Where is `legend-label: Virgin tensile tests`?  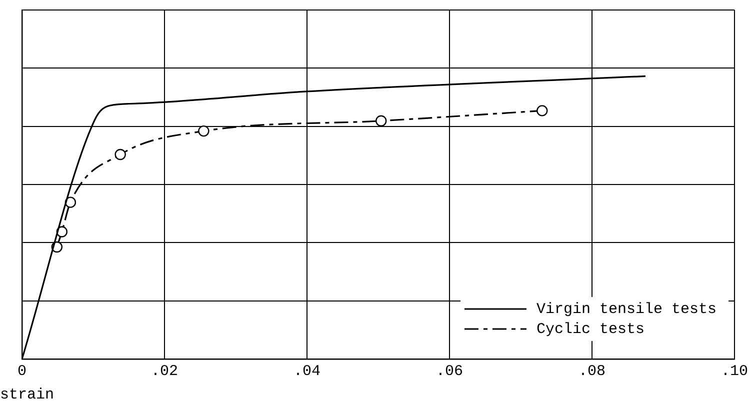 legend-label: Virgin tensile tests is located at coordinates (626, 309).